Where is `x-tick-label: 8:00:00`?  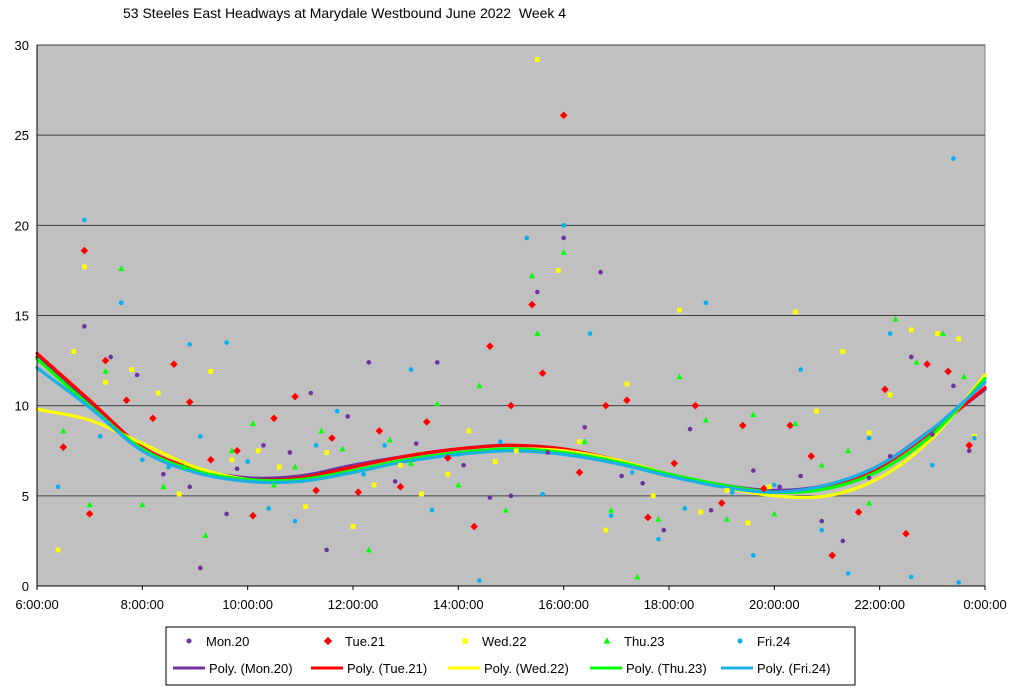
x-tick-label: 8:00:00 is located at coordinates (142, 604).